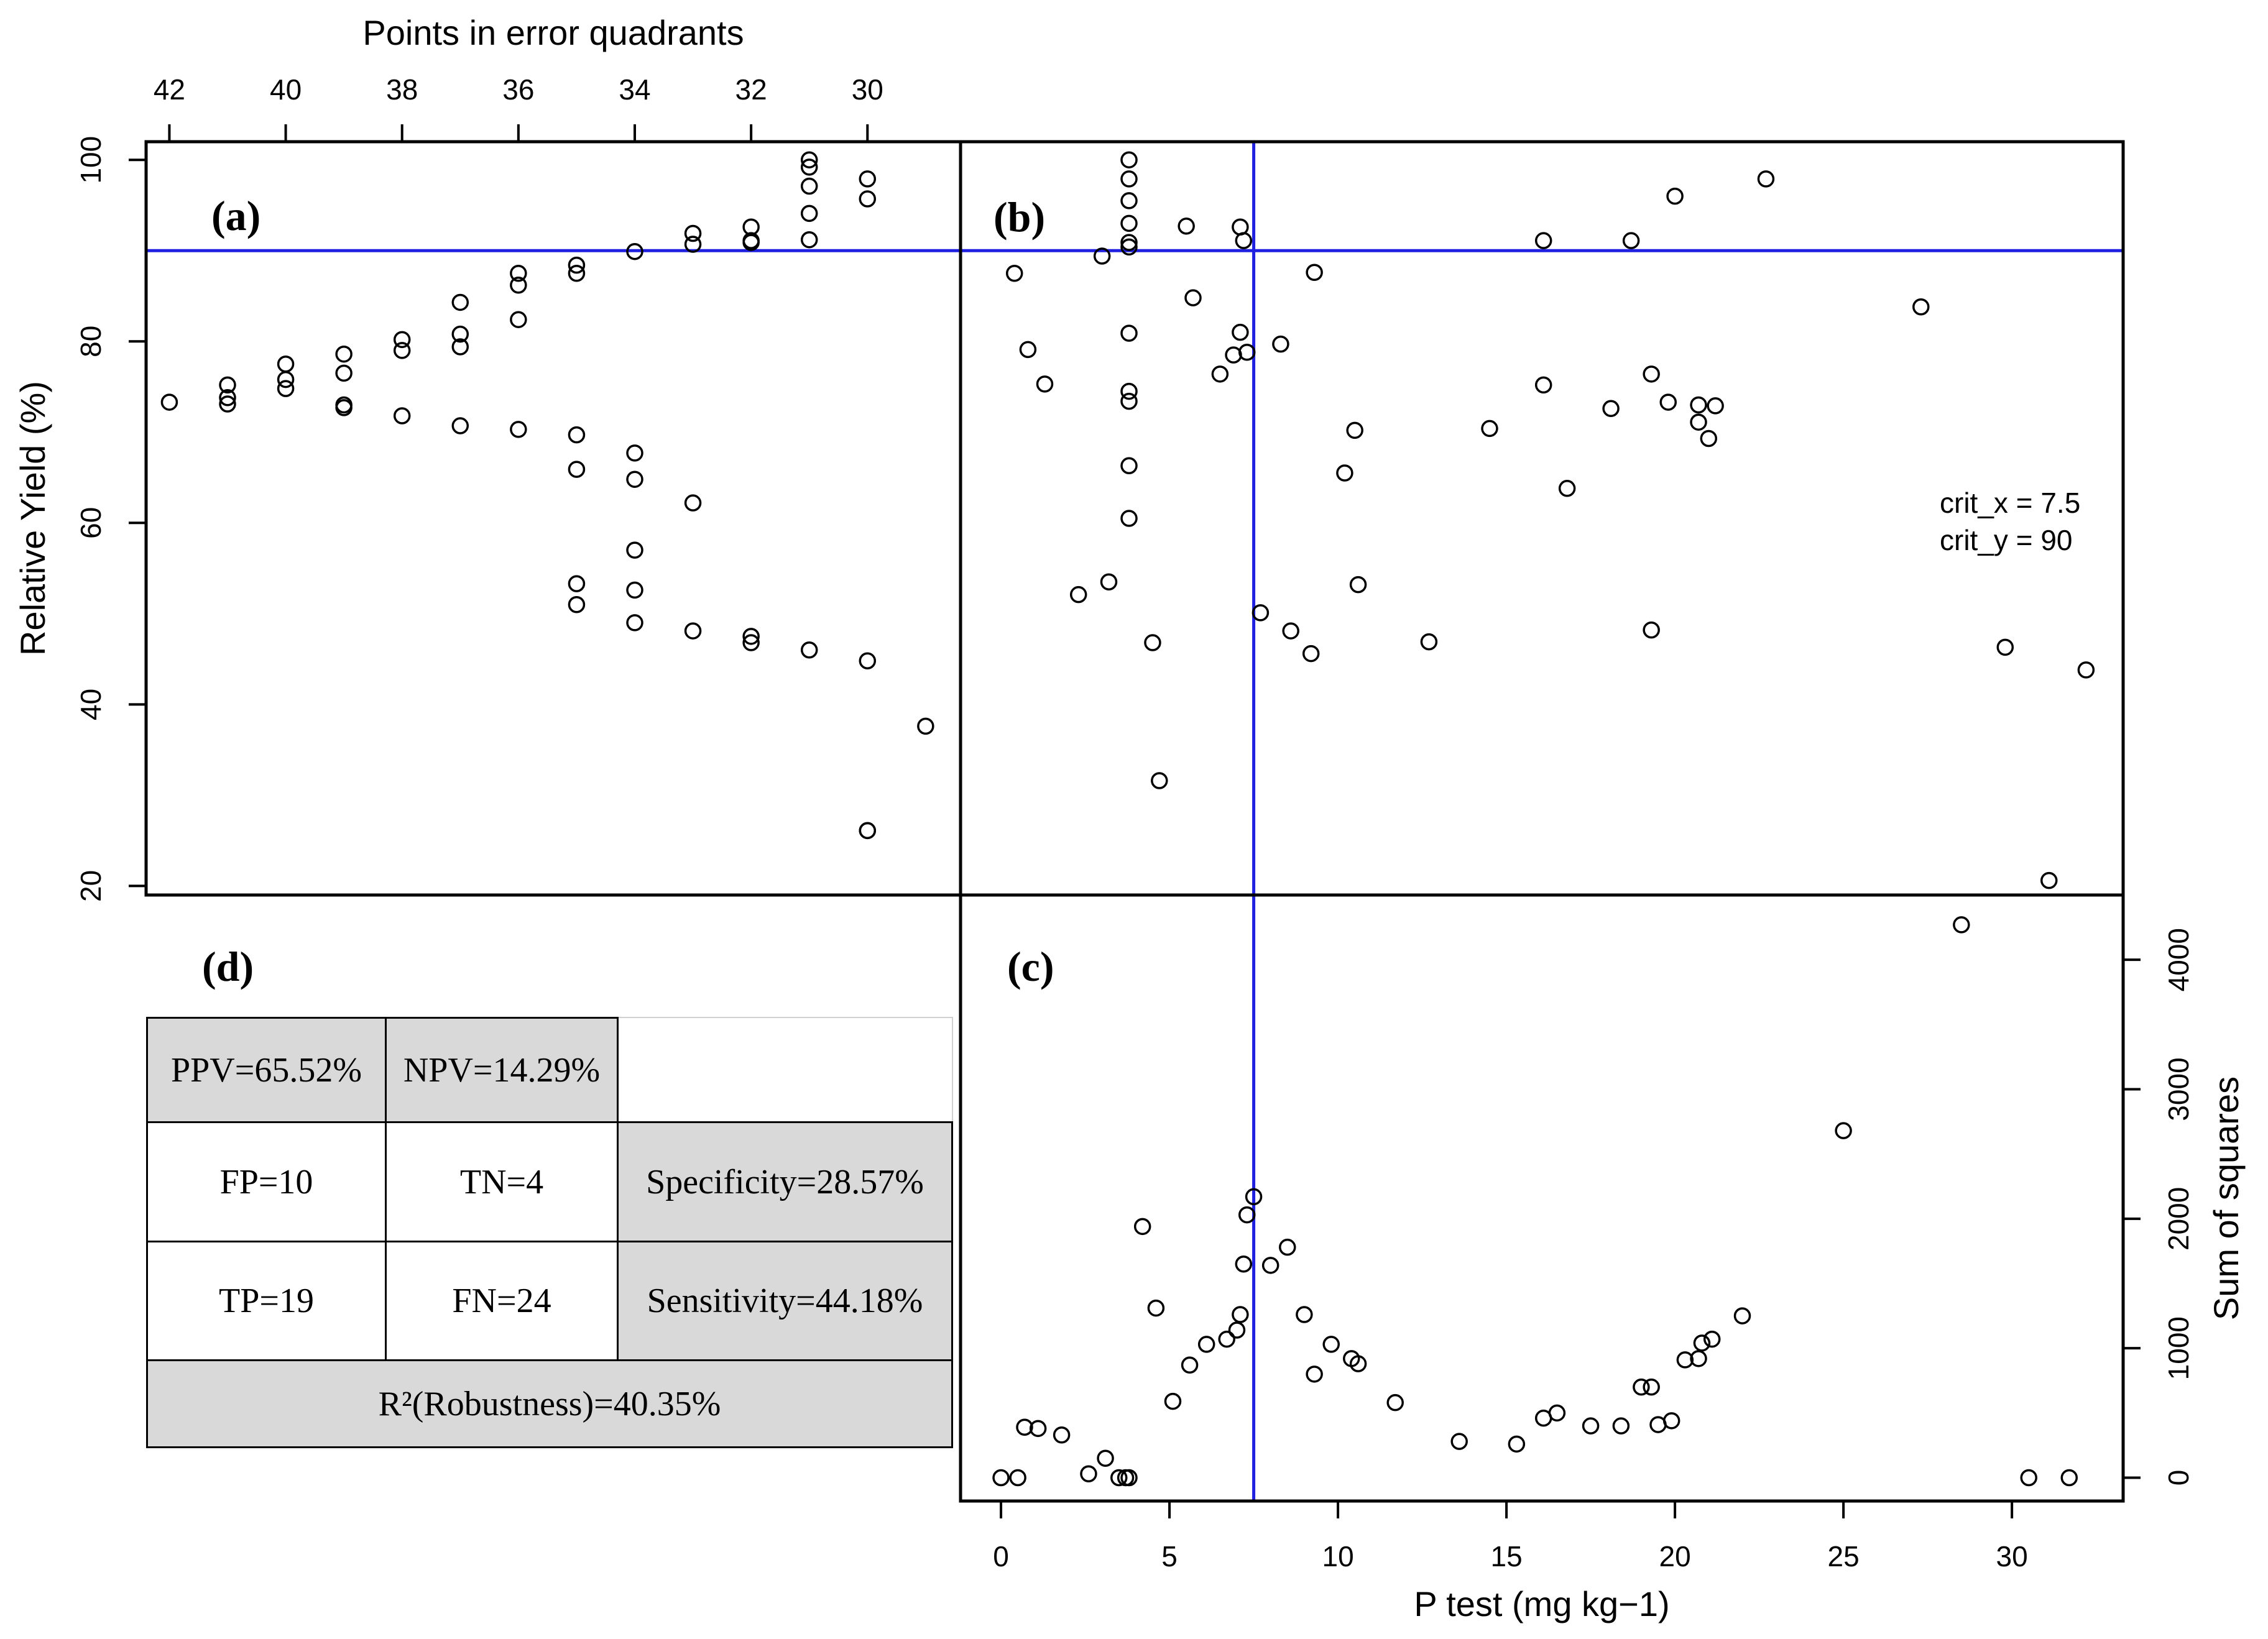 This screenshot has height=1639, width=2268. What do you see at coordinates (518, 90) in the screenshot?
I see `top-axis-tick-label: 36` at bounding box center [518, 90].